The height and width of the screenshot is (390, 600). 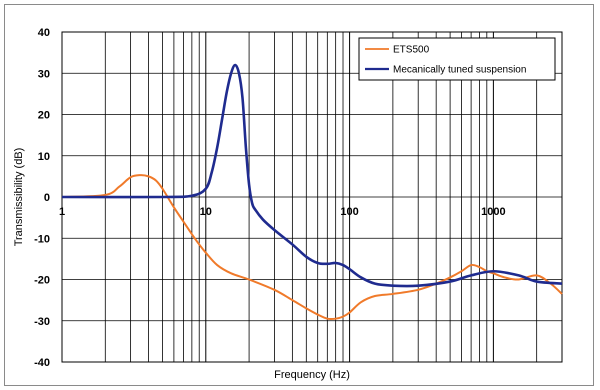 I want to click on legend-label-mechanical: Mecanically tuned suspension, so click(x=459, y=70).